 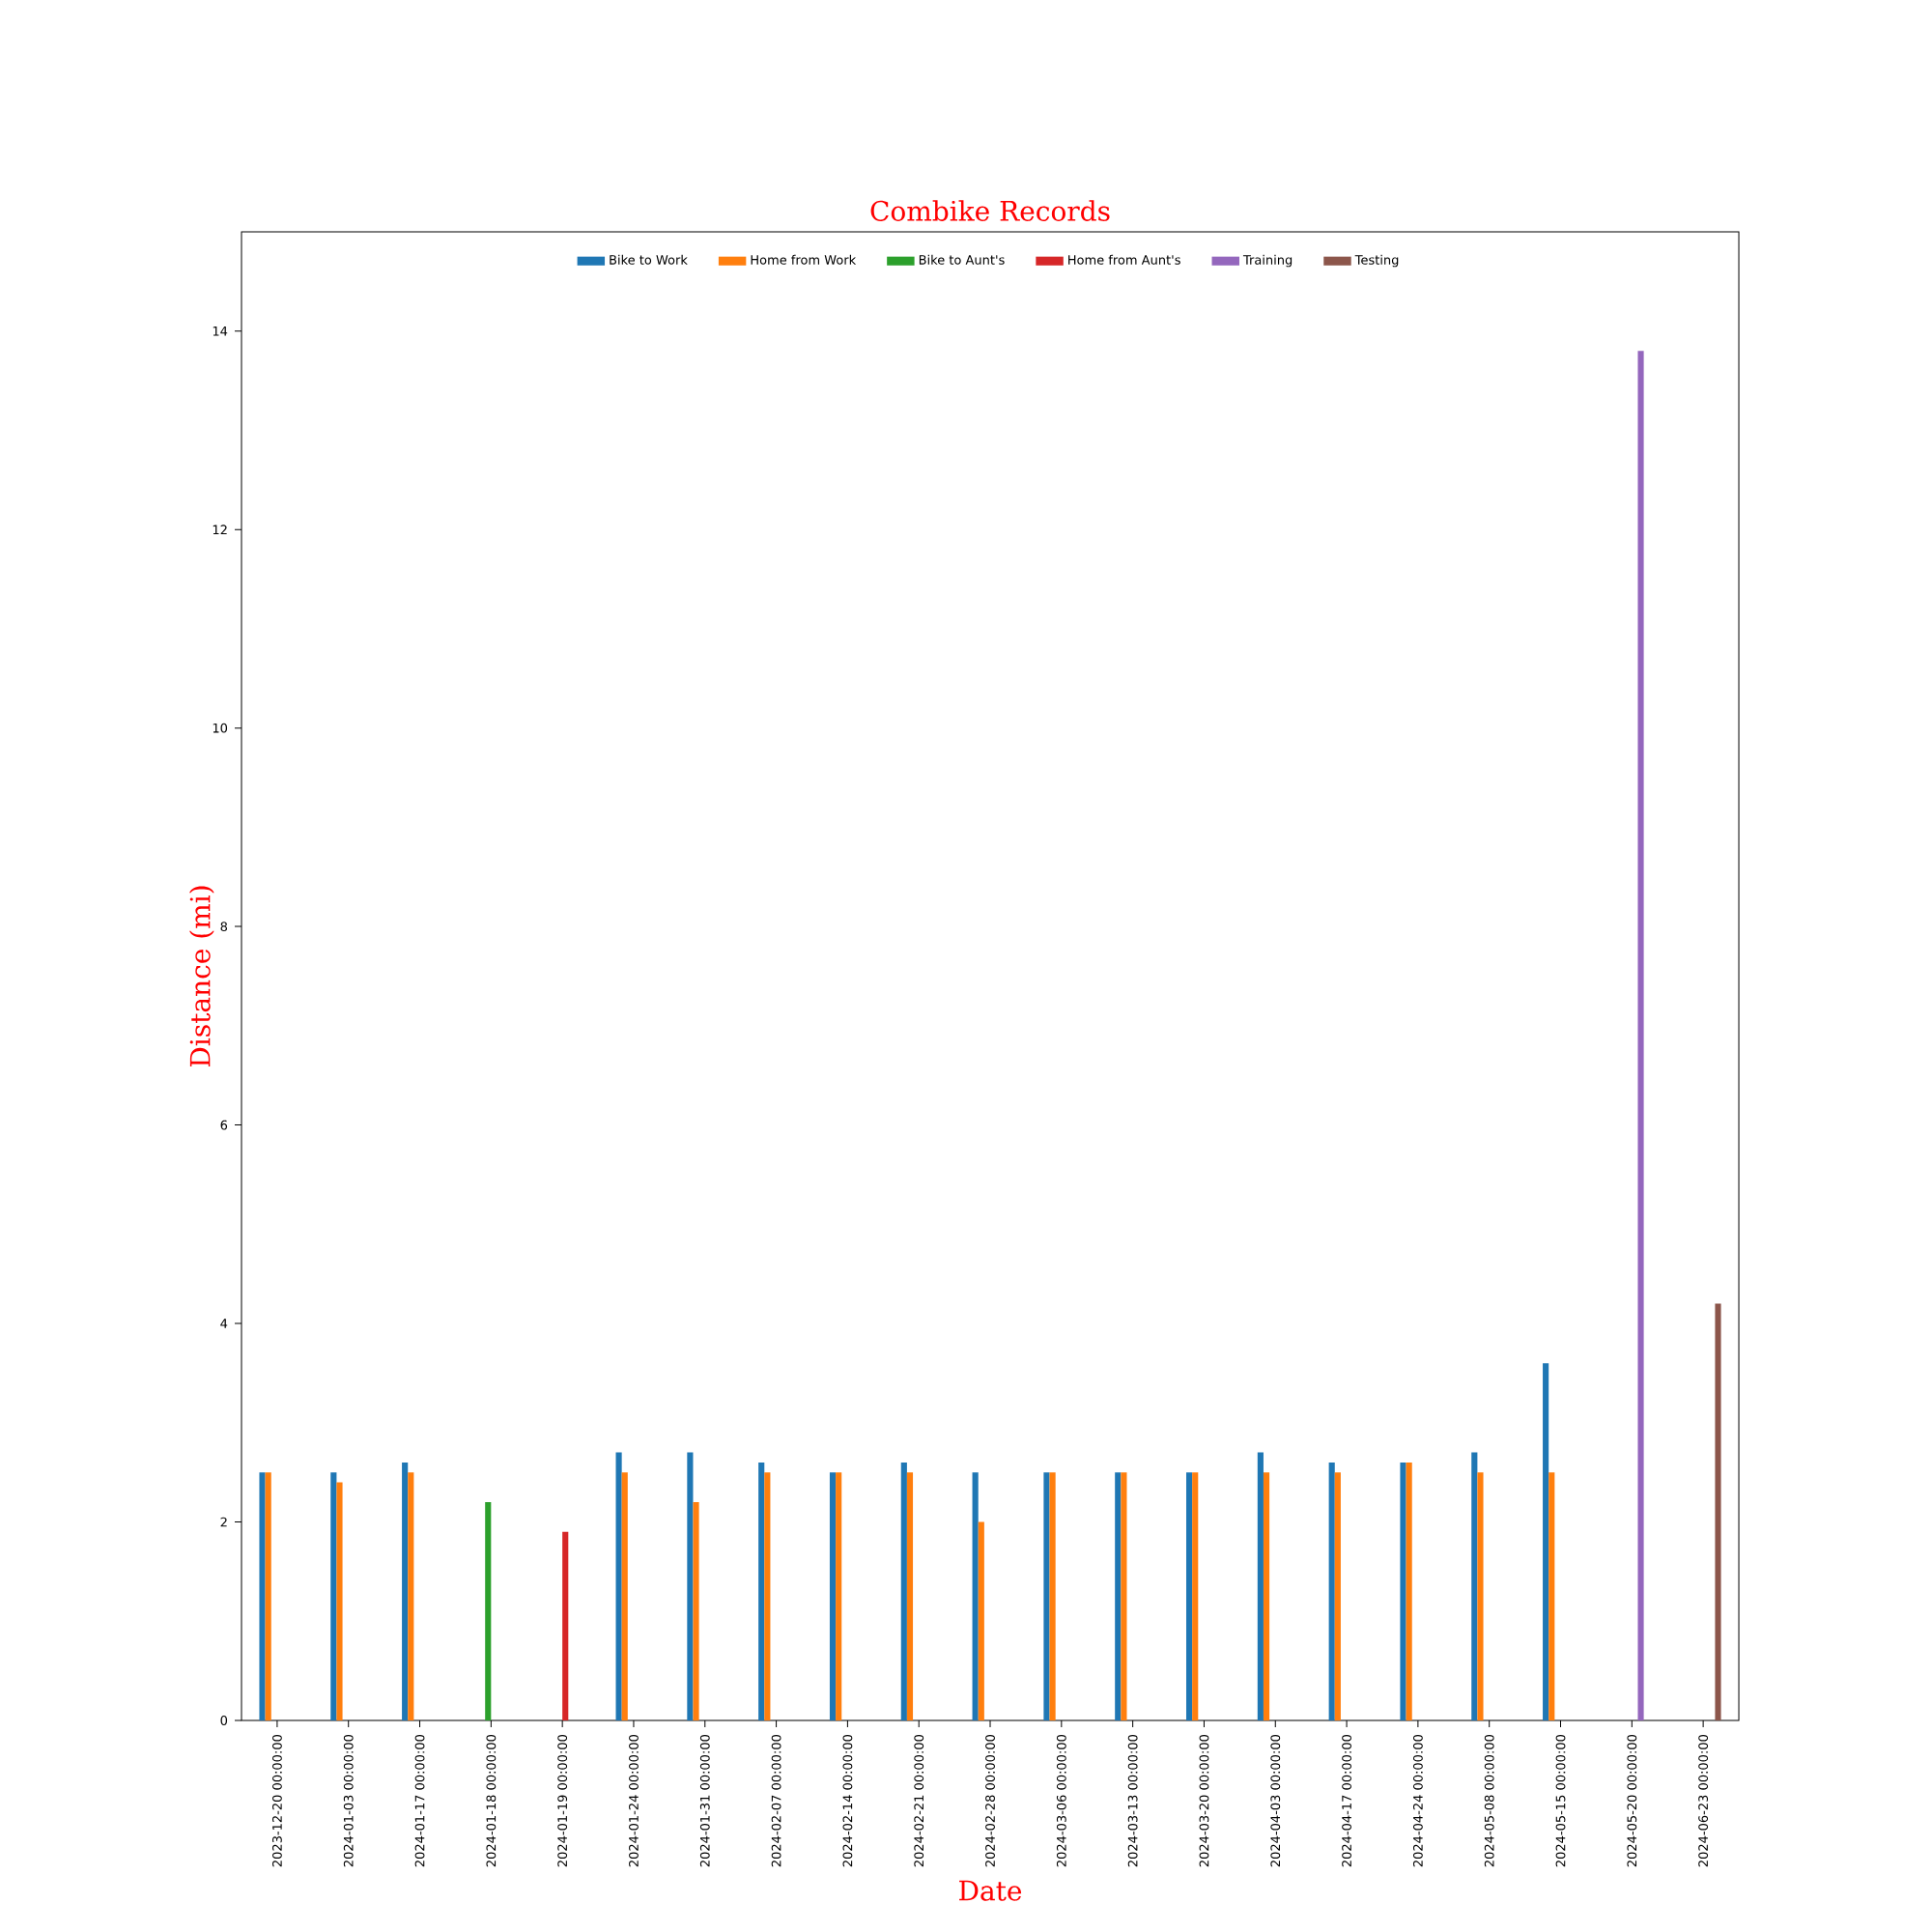 I want to click on x-tick-label: 2024-03-13 00:00:00, so click(x=1132, y=1800).